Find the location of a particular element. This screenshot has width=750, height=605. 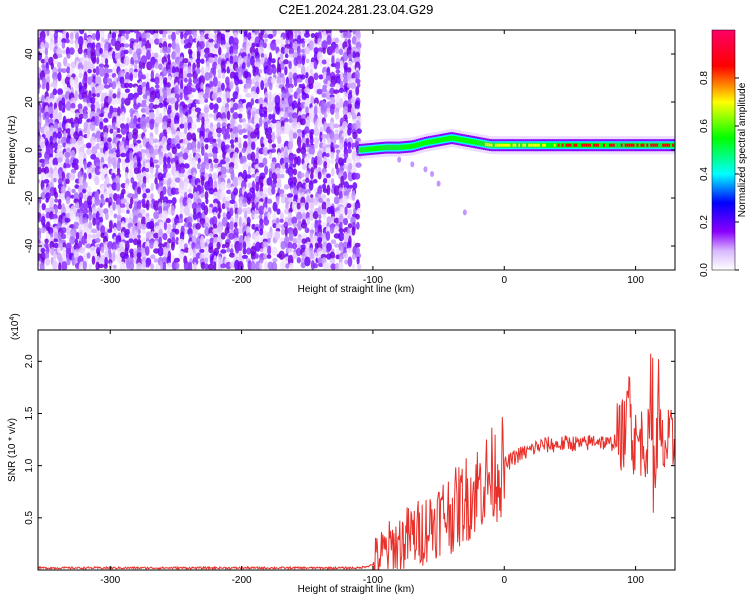

x-tick-label: 0 is located at coordinates (504, 580).